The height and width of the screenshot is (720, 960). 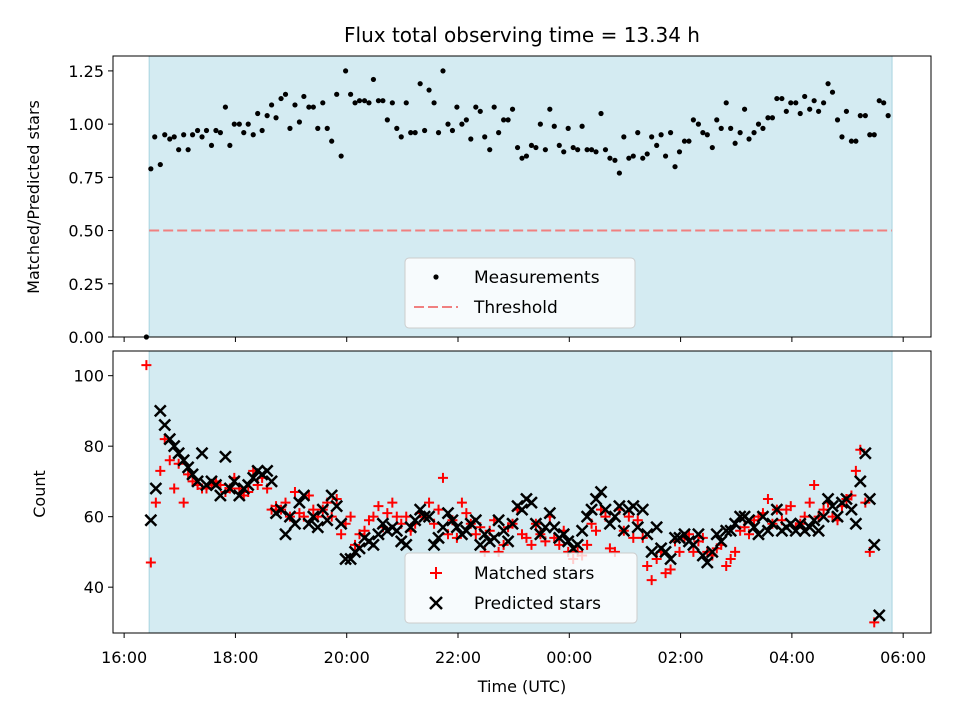 I want to click on xtick-label: 02:00, so click(x=681, y=657).